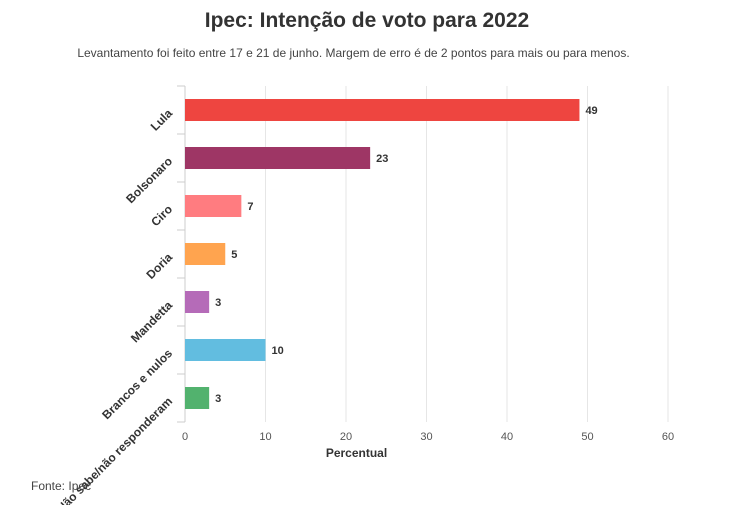 The width and height of the screenshot is (734, 505). What do you see at coordinates (162, 120) in the screenshot?
I see `category-label: Lula` at bounding box center [162, 120].